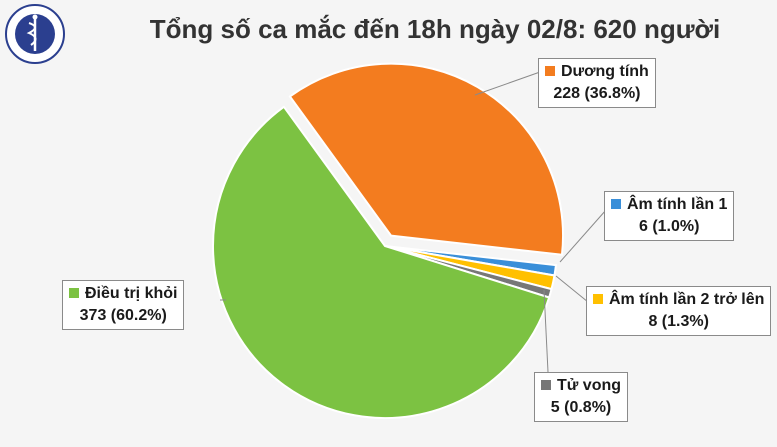  Describe the element at coordinates (589, 385) in the screenshot. I see `slice-name-3: Tử vong` at that location.